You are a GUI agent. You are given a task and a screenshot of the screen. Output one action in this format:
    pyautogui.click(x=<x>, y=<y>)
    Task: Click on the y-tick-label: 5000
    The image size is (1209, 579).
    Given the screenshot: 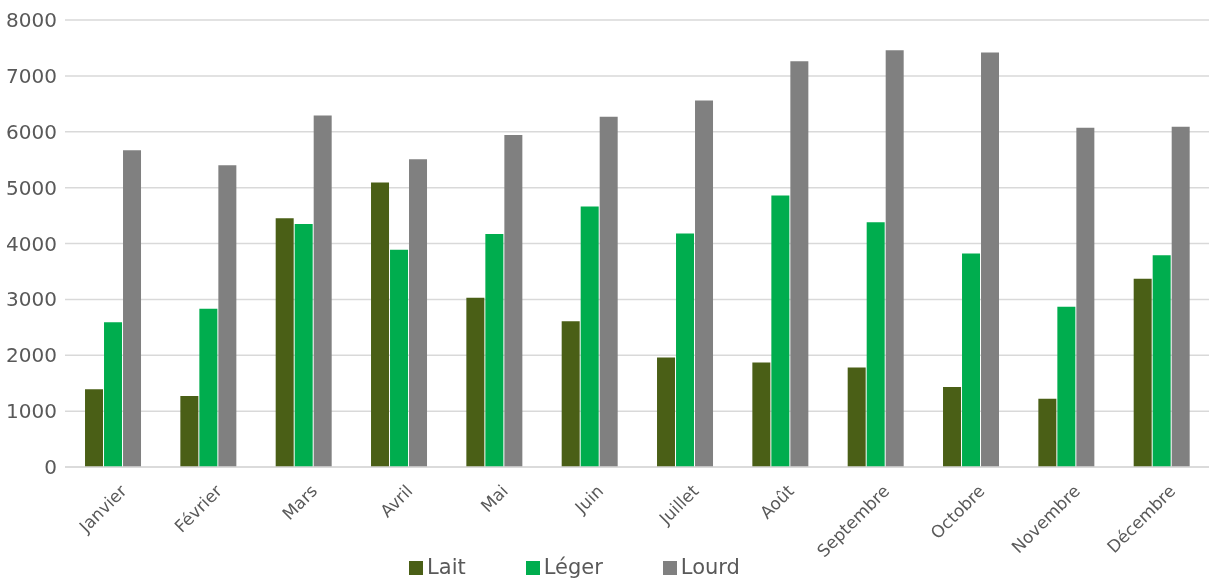 What is the action you would take?
    pyautogui.click(x=31, y=187)
    